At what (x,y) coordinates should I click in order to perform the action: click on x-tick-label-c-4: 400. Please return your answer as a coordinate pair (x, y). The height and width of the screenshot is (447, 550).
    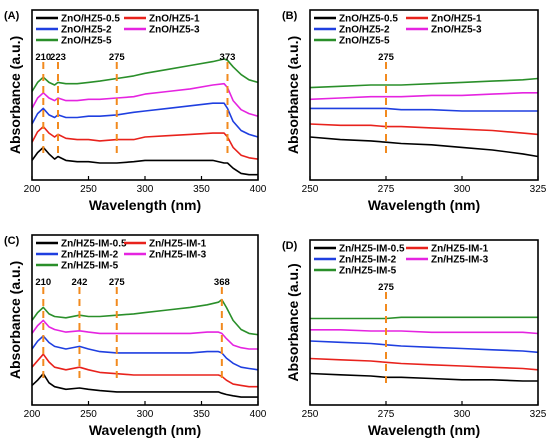
    Looking at the image, I should click on (258, 414).